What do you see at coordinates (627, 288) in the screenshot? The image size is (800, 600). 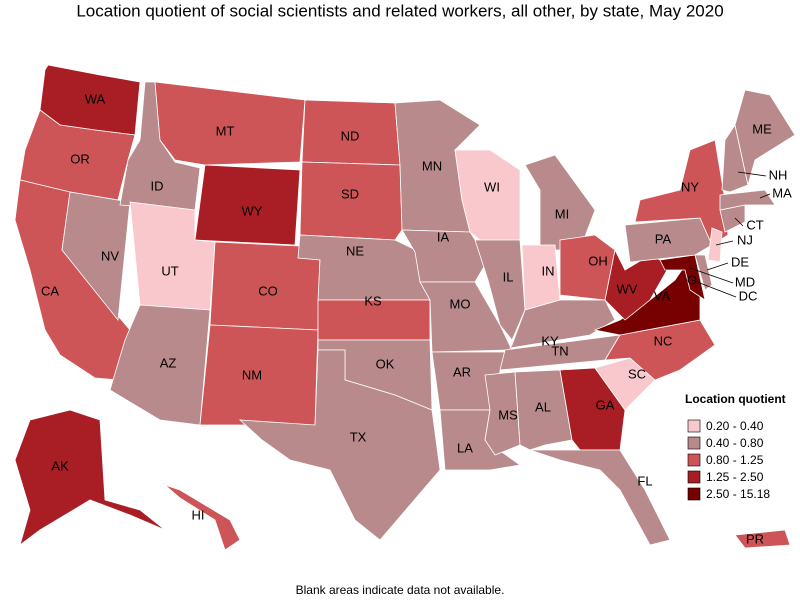 I see `state-label: WV` at bounding box center [627, 288].